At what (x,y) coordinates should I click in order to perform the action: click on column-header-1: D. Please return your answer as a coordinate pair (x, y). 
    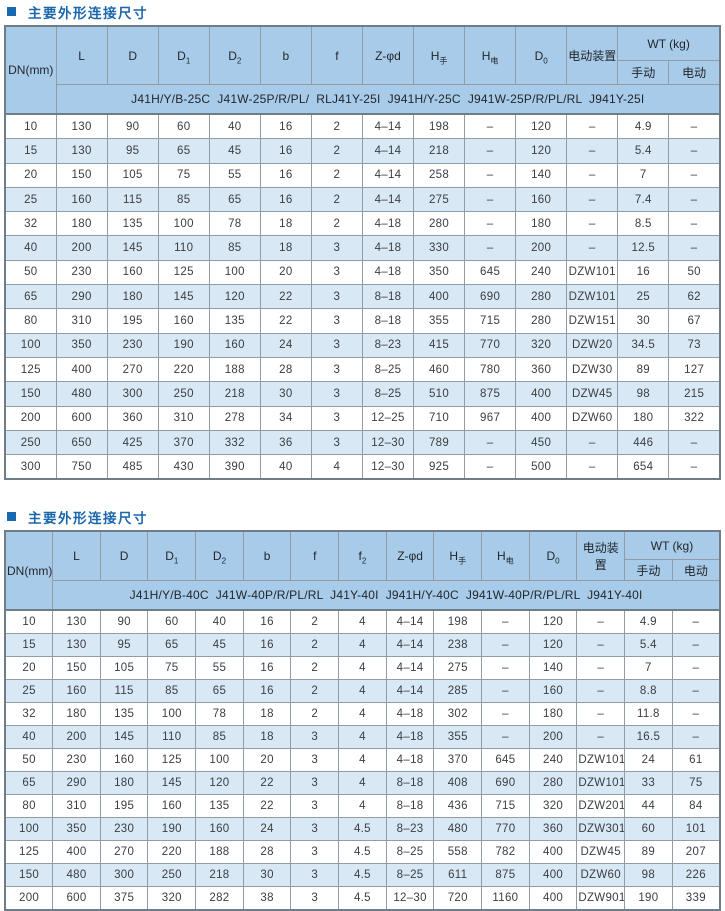
    Looking at the image, I should click on (124, 556).